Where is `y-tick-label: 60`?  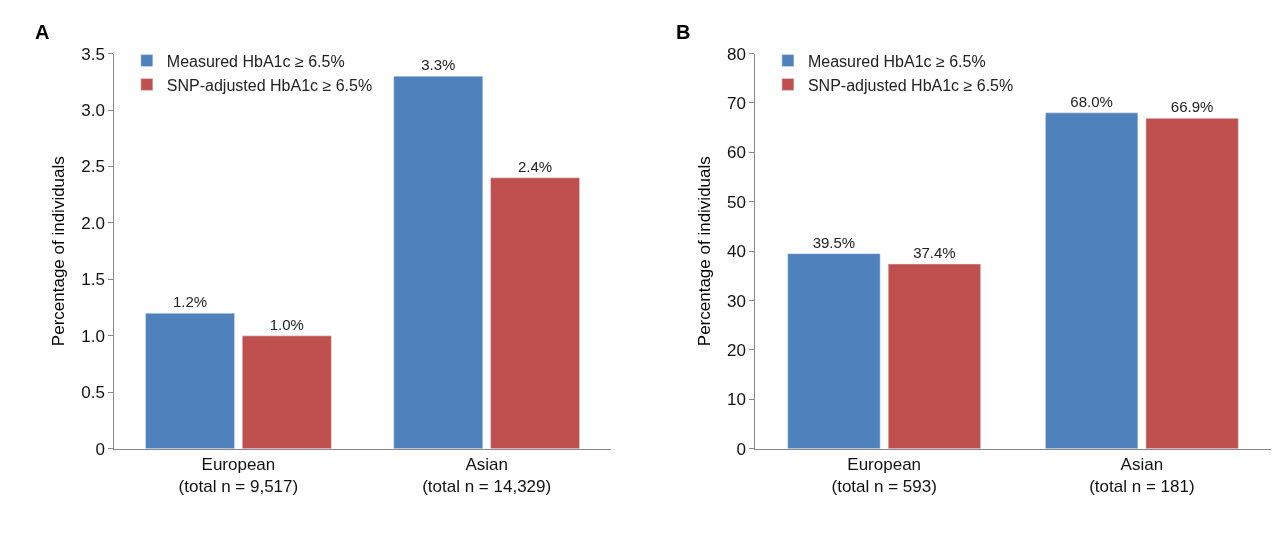 y-tick-label: 60 is located at coordinates (736, 153).